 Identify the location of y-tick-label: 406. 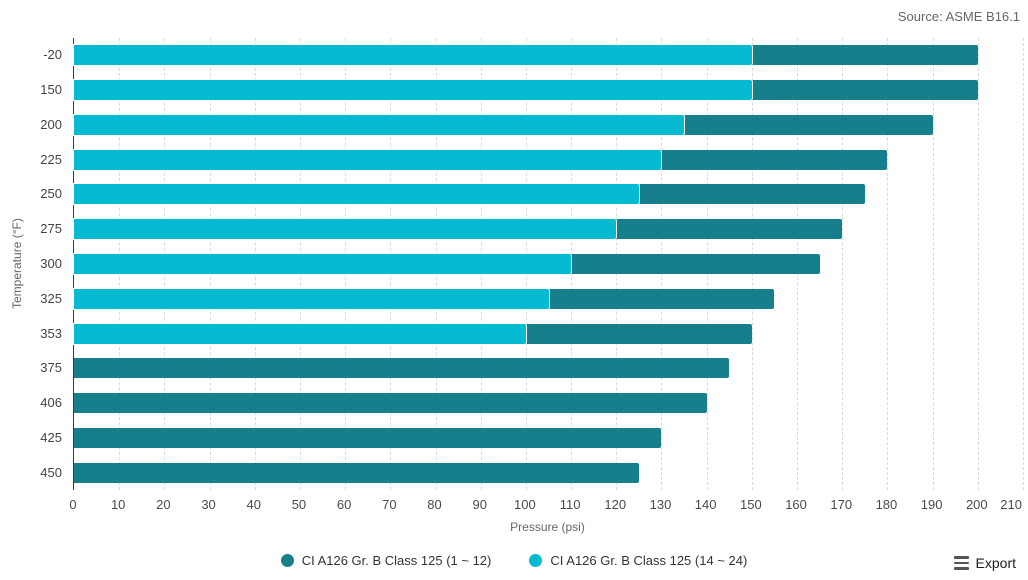
(51, 403).